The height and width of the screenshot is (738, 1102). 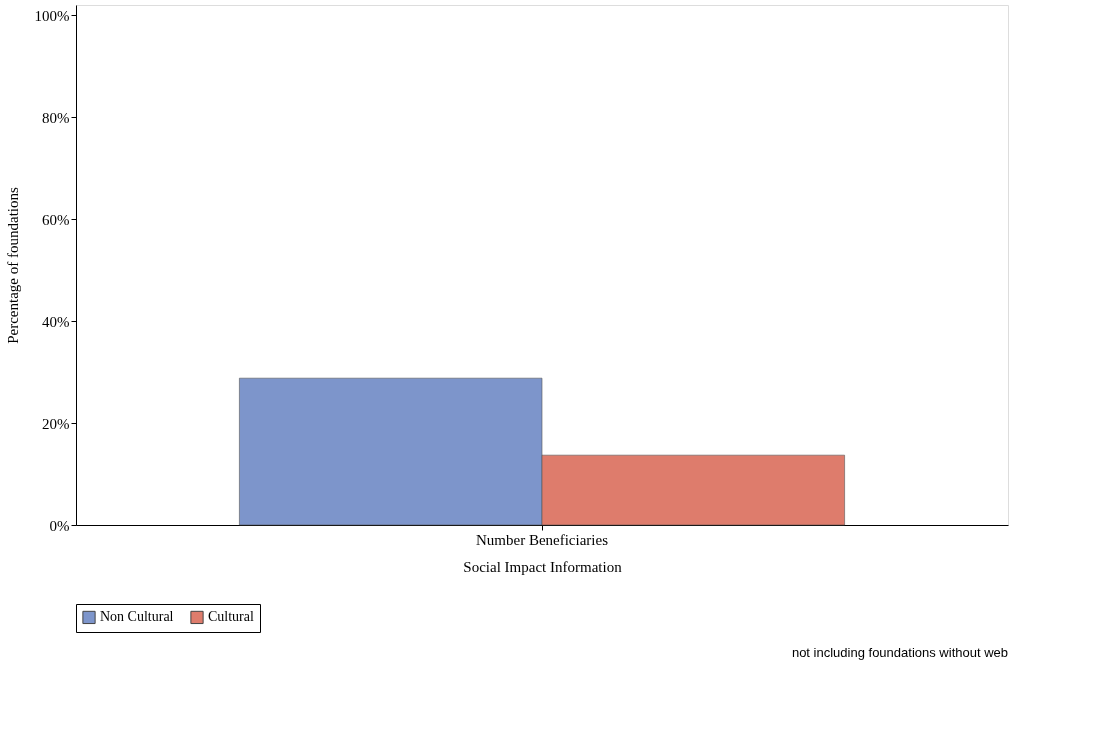 I want to click on y-tick-label: 0%, so click(x=59, y=525).